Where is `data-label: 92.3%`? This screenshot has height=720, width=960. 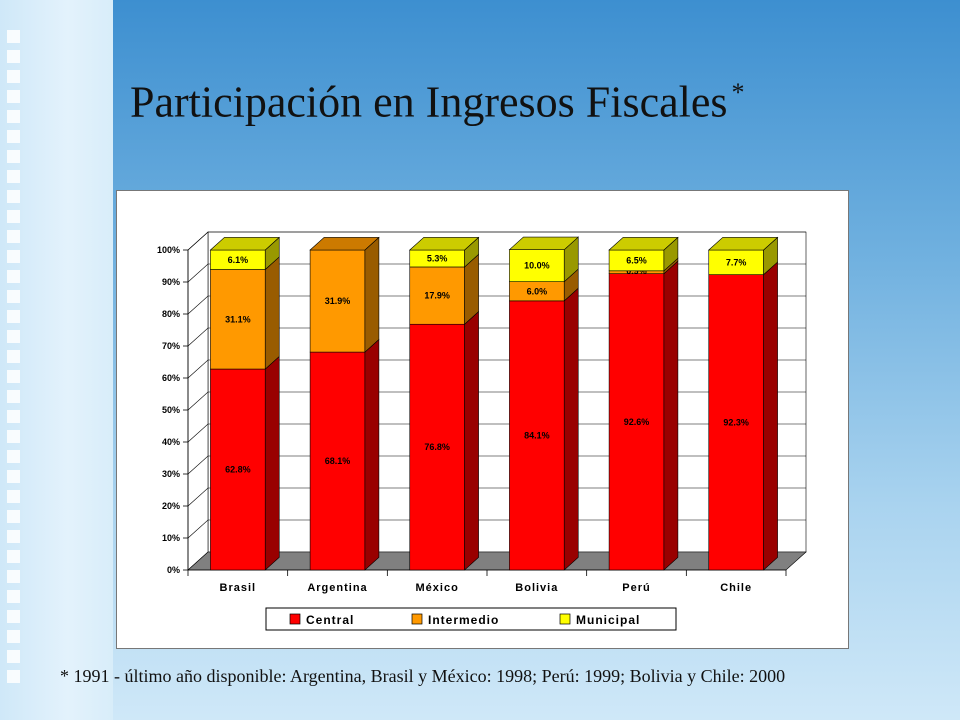
data-label: 92.3% is located at coordinates (736, 422).